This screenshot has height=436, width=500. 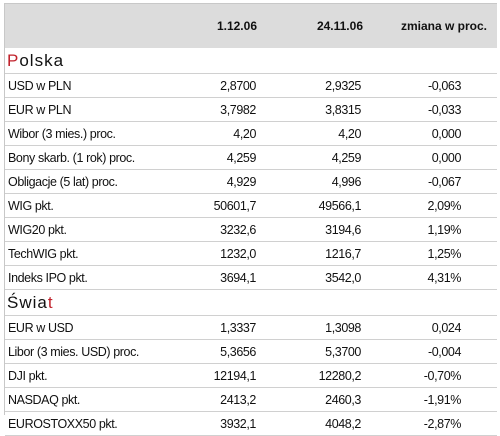 I want to click on change-value: -1,91%, so click(x=442, y=399).